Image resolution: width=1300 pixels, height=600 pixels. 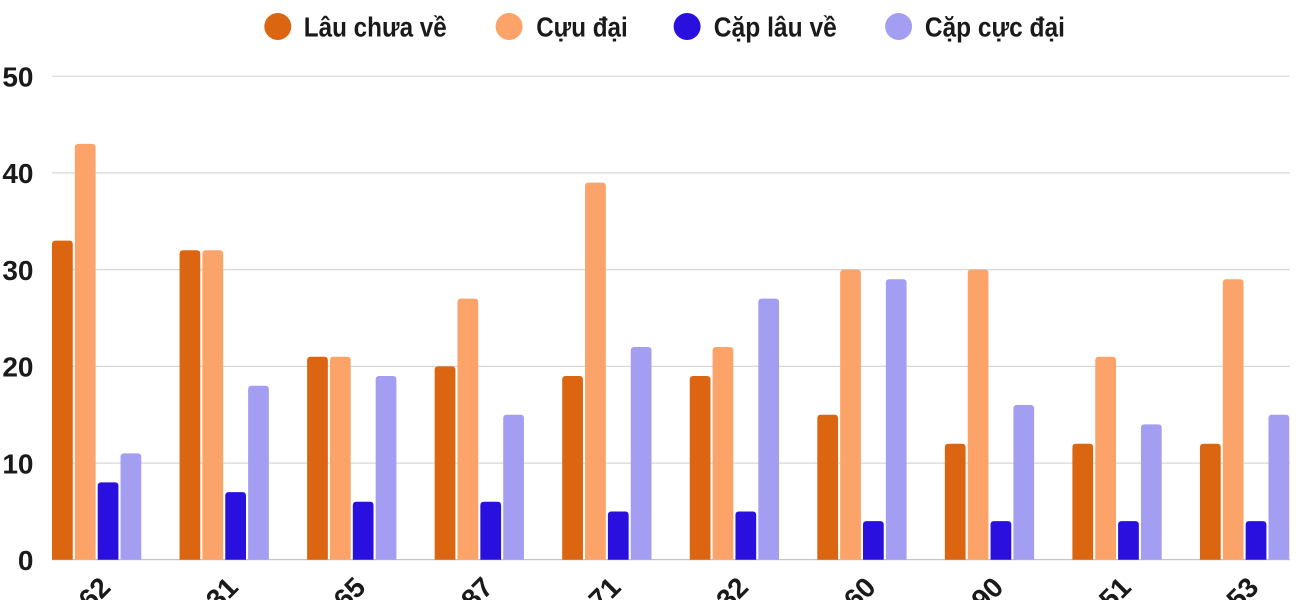 I want to click on svg-text: 60, so click(x=860, y=585).